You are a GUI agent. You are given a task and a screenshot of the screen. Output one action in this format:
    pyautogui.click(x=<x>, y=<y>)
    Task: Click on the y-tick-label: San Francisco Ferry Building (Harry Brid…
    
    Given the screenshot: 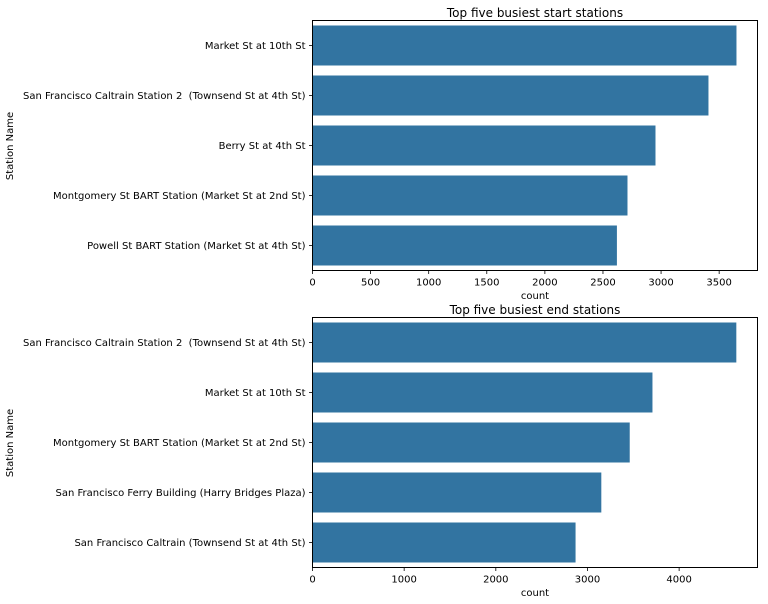 What is the action you would take?
    pyautogui.click(x=180, y=493)
    